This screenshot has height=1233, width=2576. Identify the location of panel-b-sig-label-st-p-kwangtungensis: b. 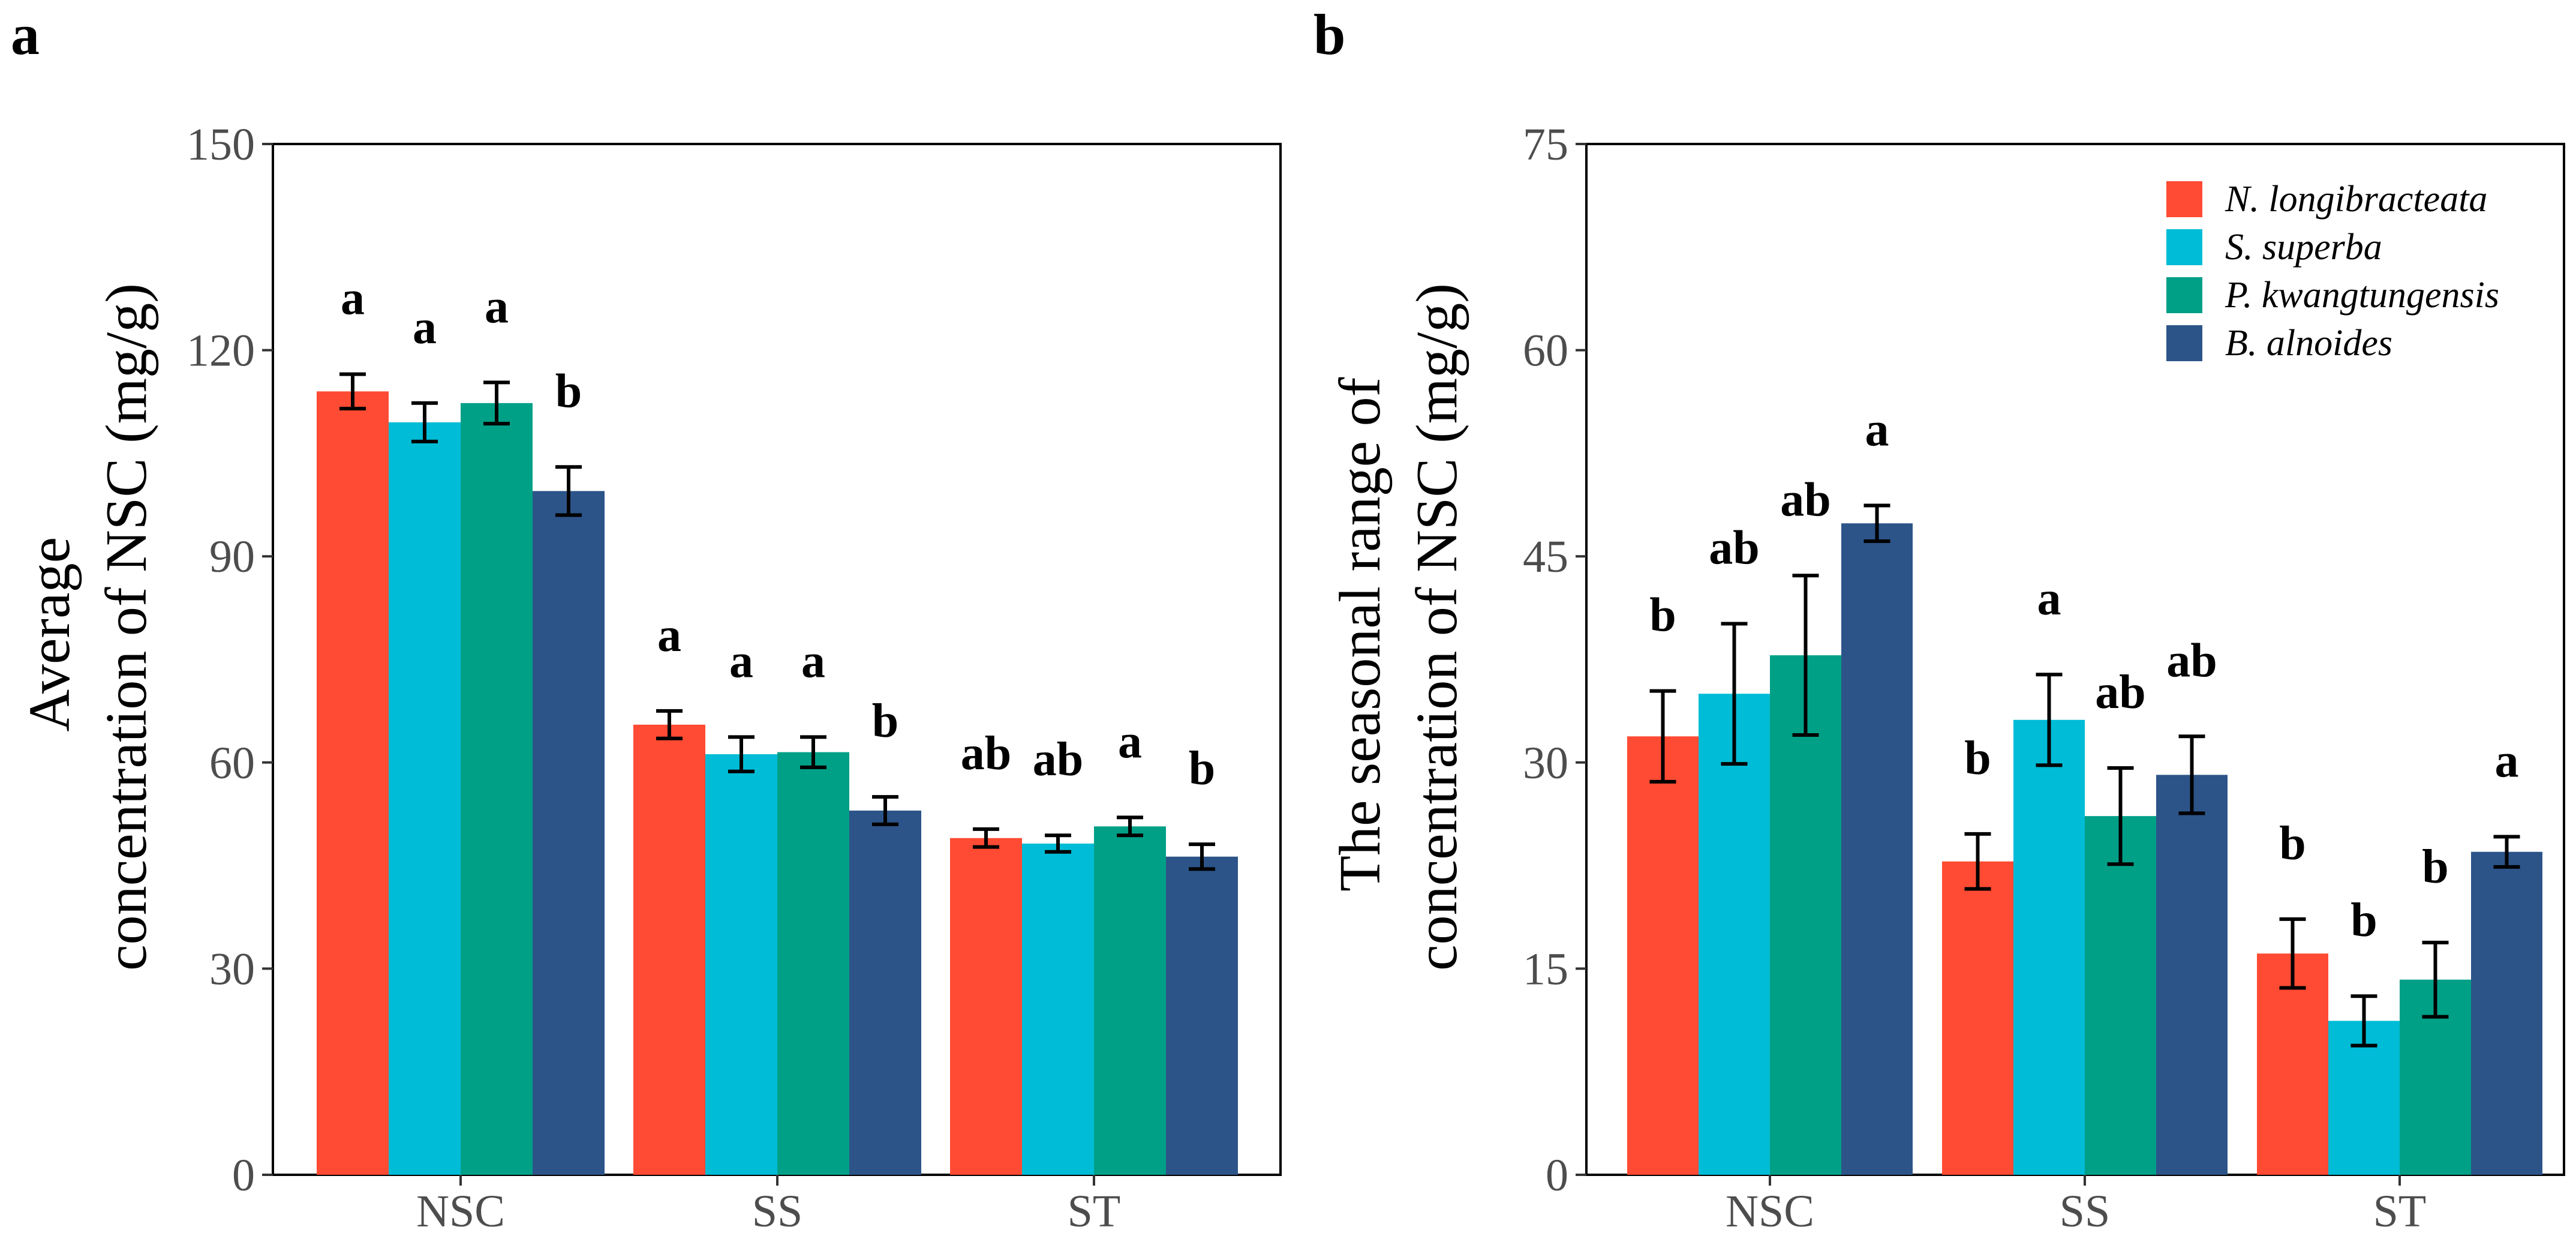
(2436, 867).